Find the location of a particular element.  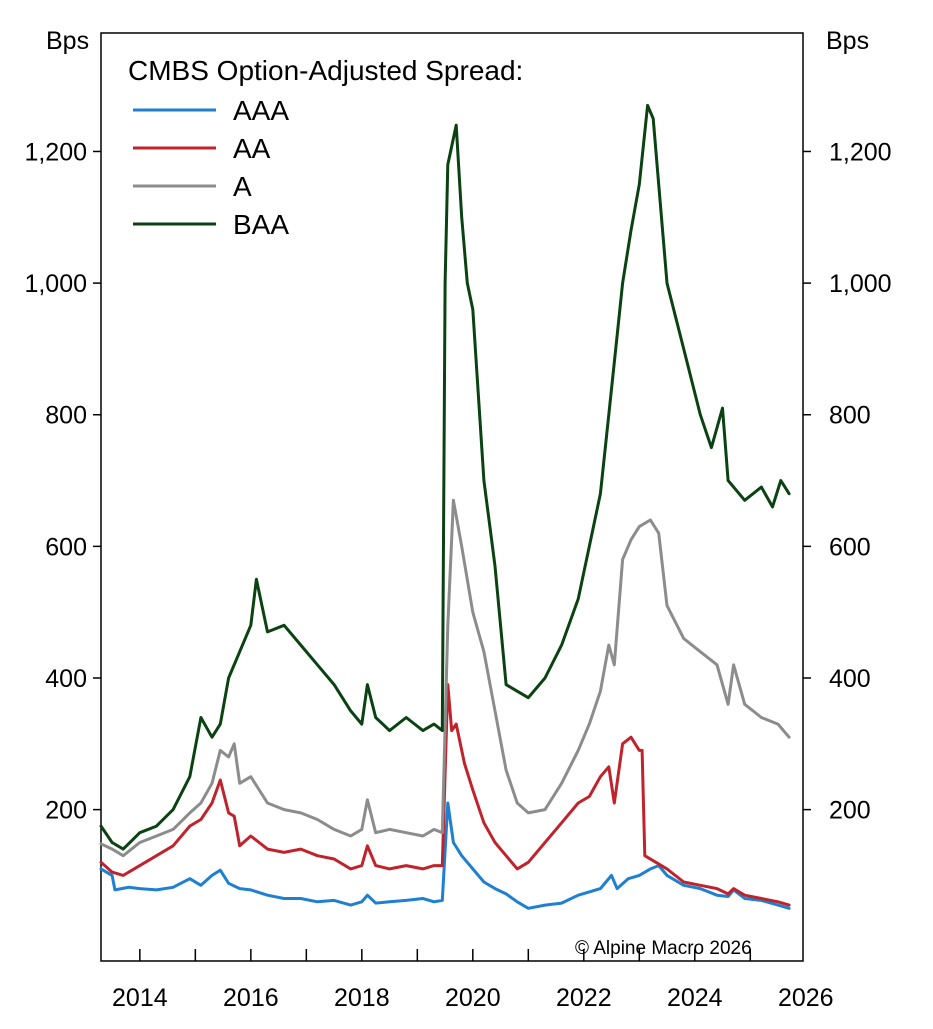

y-tick-label-left: 1,200 is located at coordinates (55, 152).